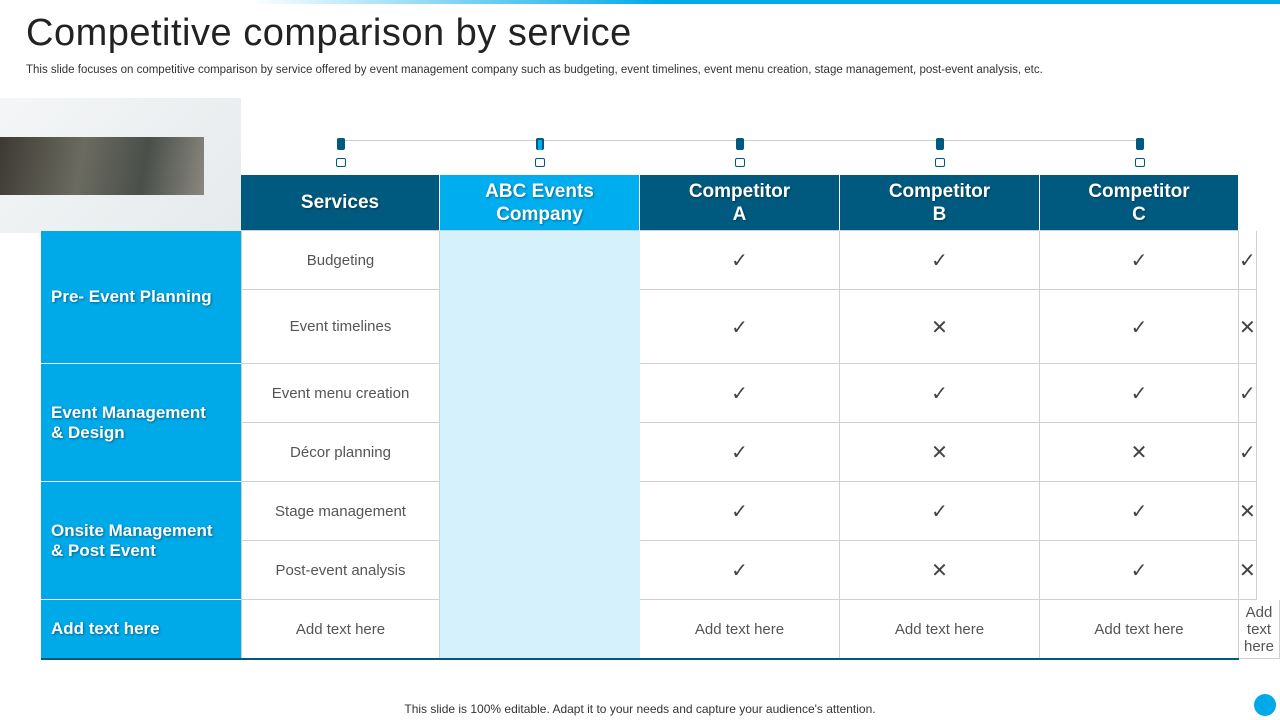  I want to click on photo, so click(102, 166).